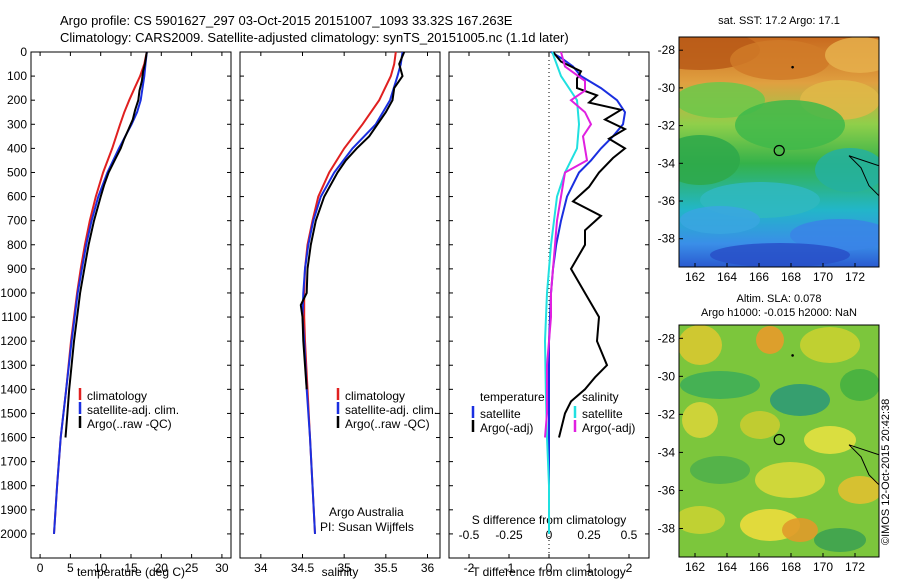  Describe the element at coordinates (17, 172) in the screenshot. I see `y-tick-label: 500` at that location.